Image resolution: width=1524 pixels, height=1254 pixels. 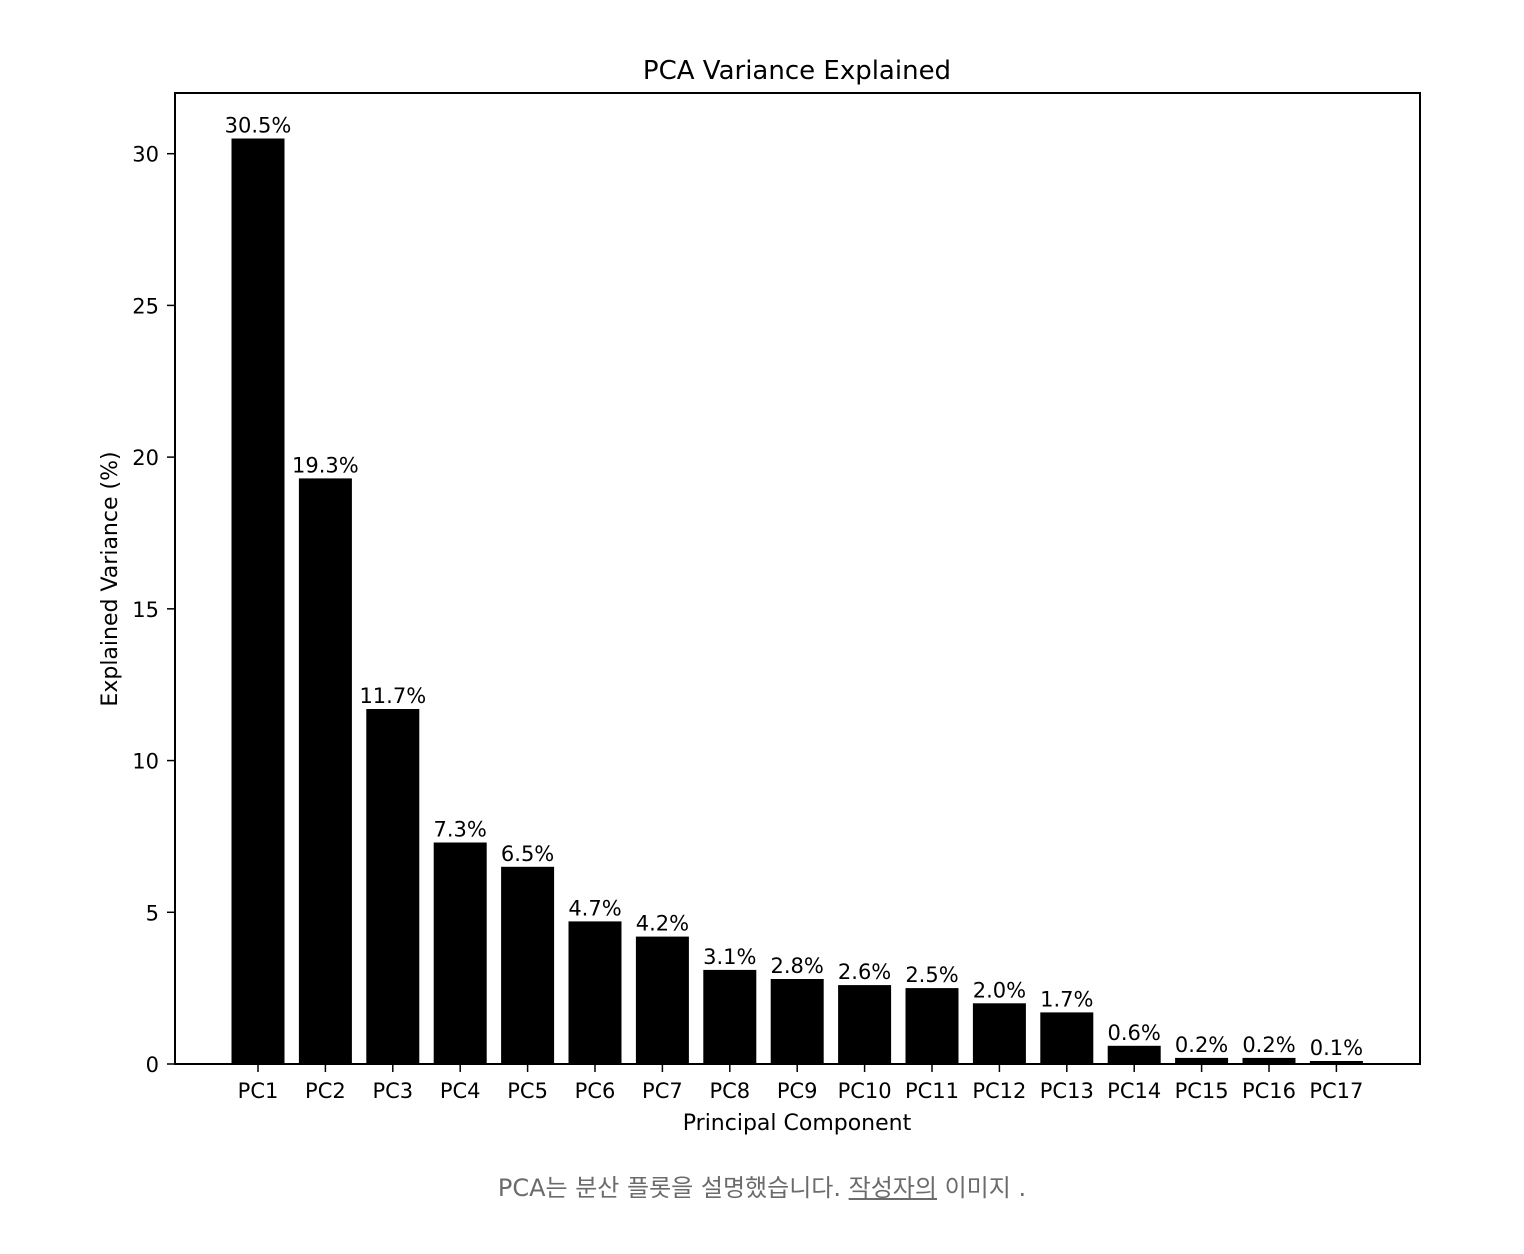 What do you see at coordinates (527, 1091) in the screenshot?
I see `x-tick-label-pc5: PC5` at bounding box center [527, 1091].